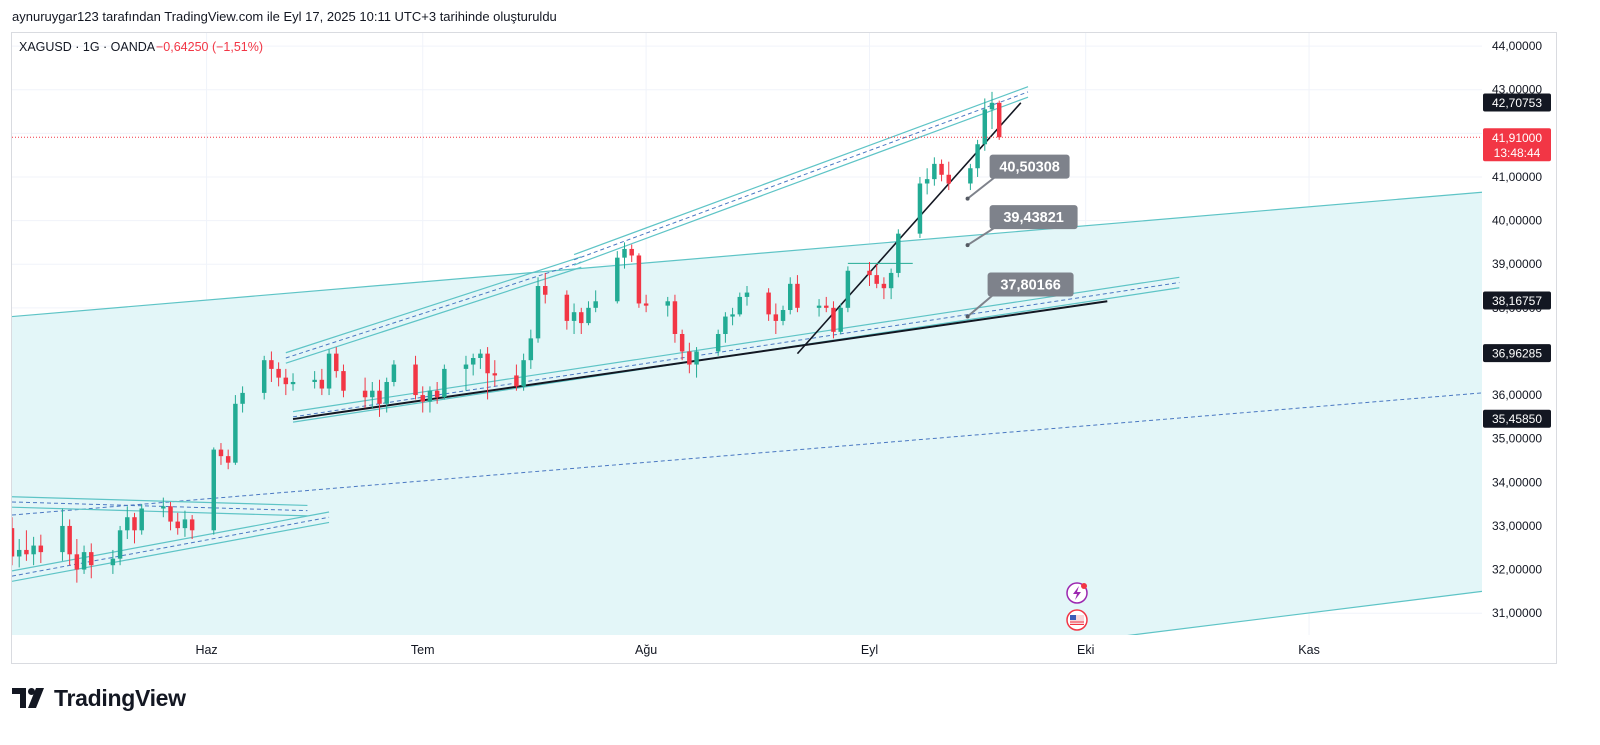 The height and width of the screenshot is (745, 1600). What do you see at coordinates (801, 181) in the screenshot?
I see `channel-lower-edge` at bounding box center [801, 181].